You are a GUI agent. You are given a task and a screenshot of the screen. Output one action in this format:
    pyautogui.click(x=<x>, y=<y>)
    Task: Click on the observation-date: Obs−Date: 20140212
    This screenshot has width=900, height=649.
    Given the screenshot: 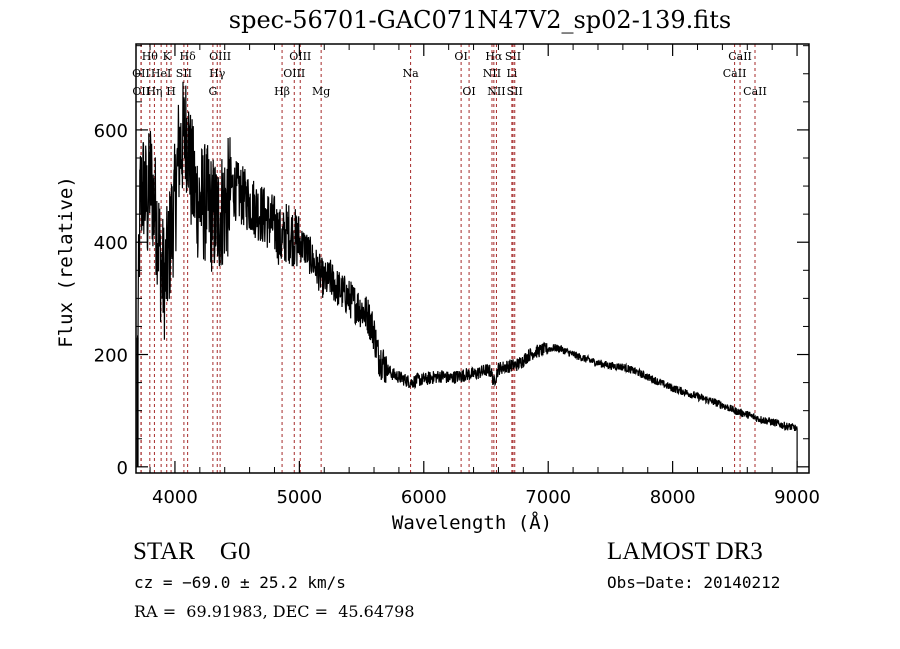 What is the action you would take?
    pyautogui.click(x=694, y=582)
    